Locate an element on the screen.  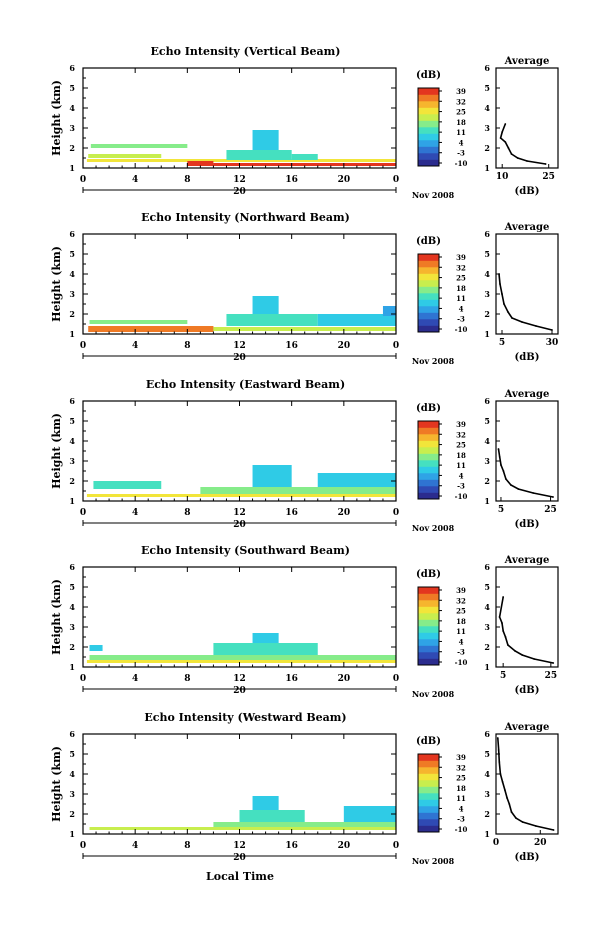
heatmap-cells is located at coordinates (241, 648).